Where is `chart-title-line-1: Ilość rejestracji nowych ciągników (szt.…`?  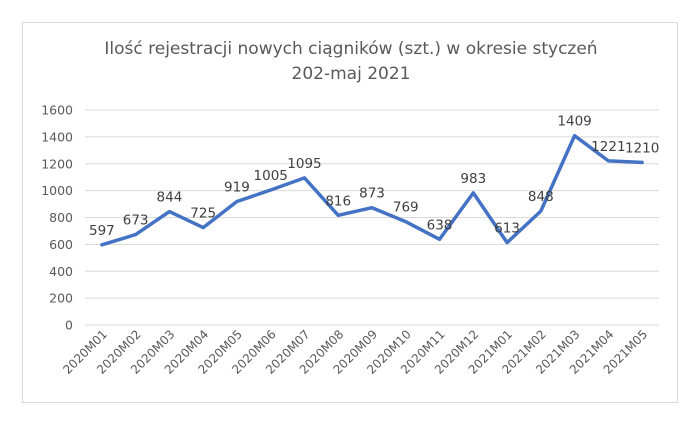 chart-title-line-1: Ilość rejestracji nowych ciągników (szt.… is located at coordinates (350, 49).